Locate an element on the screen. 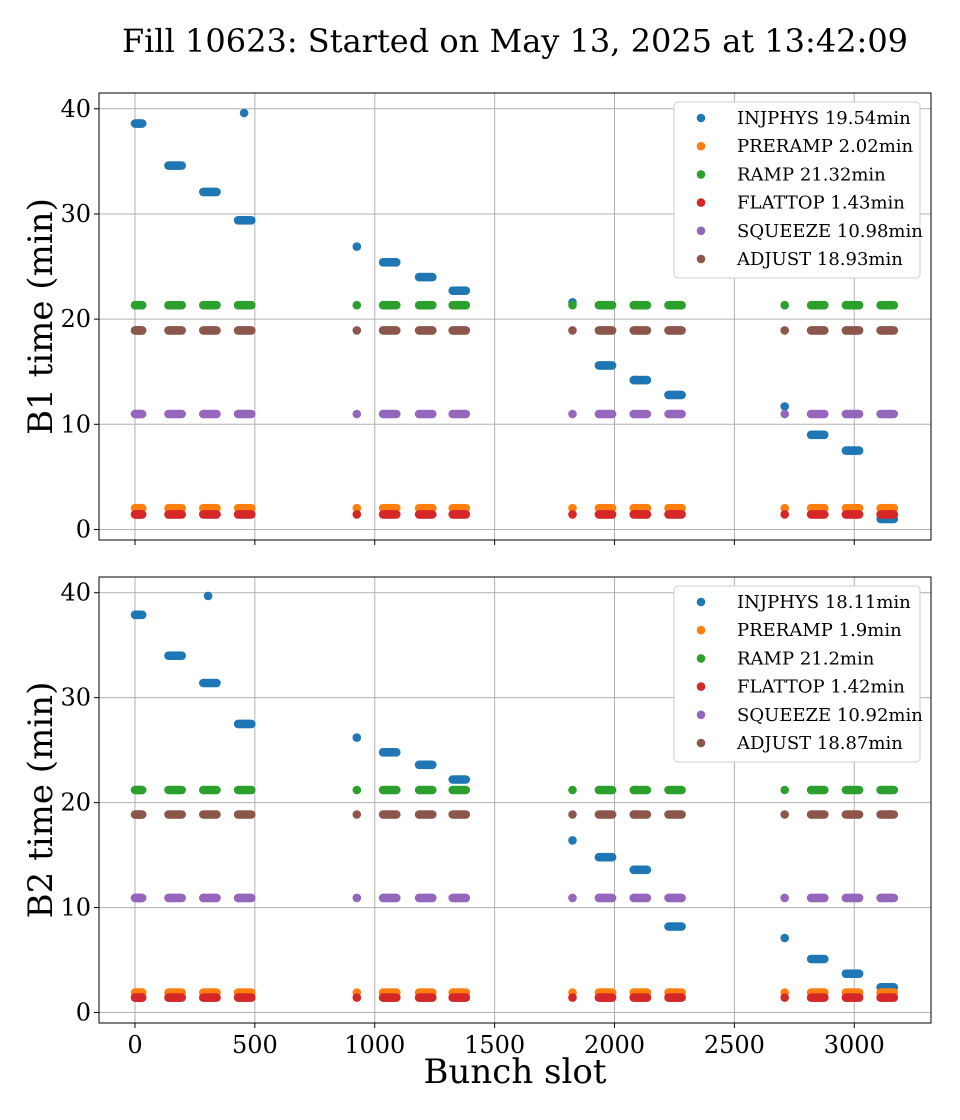 This screenshot has height=1120, width=960. point-preramp is located at coordinates (572, 508).